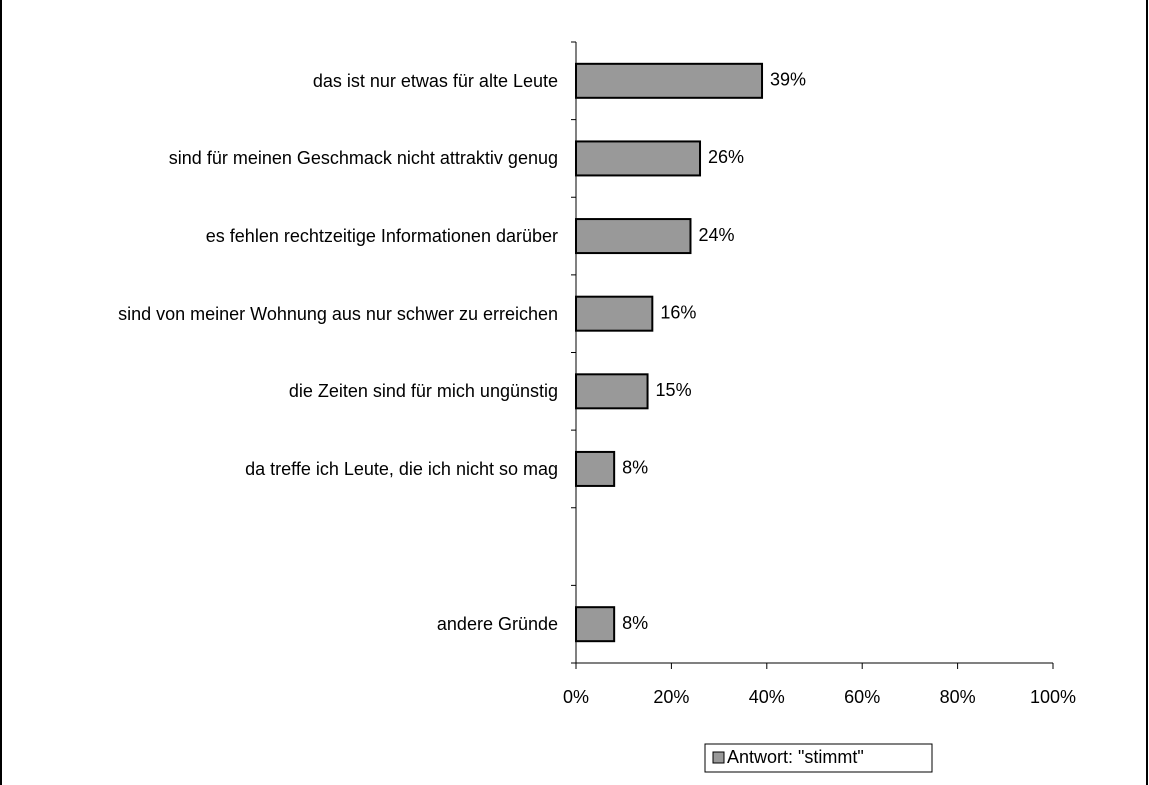  Describe the element at coordinates (726, 157) in the screenshot. I see `value-label: 26%` at that location.